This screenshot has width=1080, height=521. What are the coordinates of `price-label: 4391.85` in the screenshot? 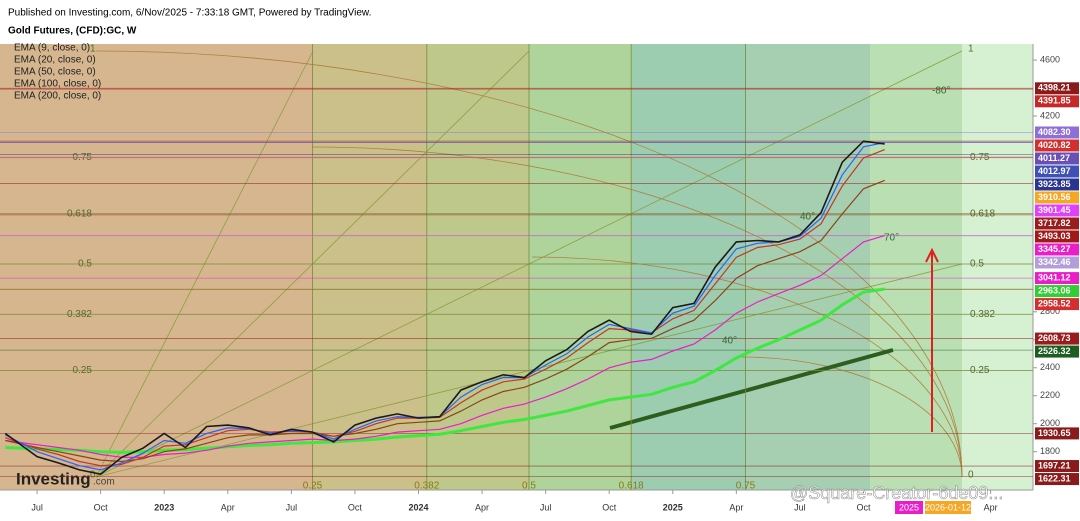 It's located at (1054, 101).